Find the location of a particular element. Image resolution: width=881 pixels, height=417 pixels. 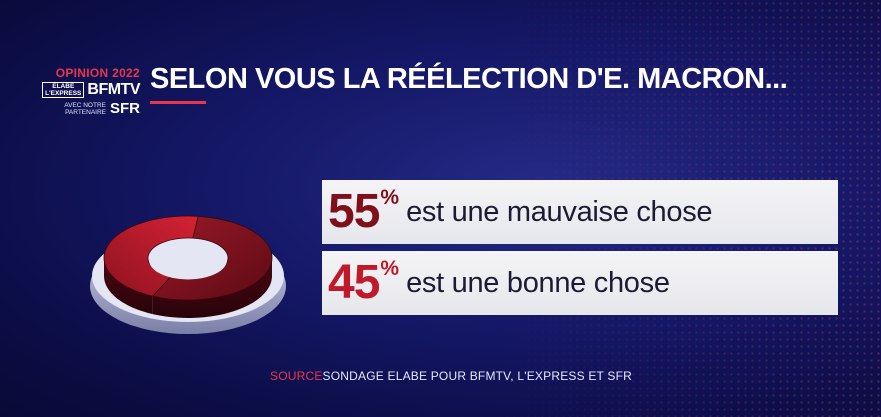

logo-opinion-label: OPINION 2022 is located at coordinates (97, 73).